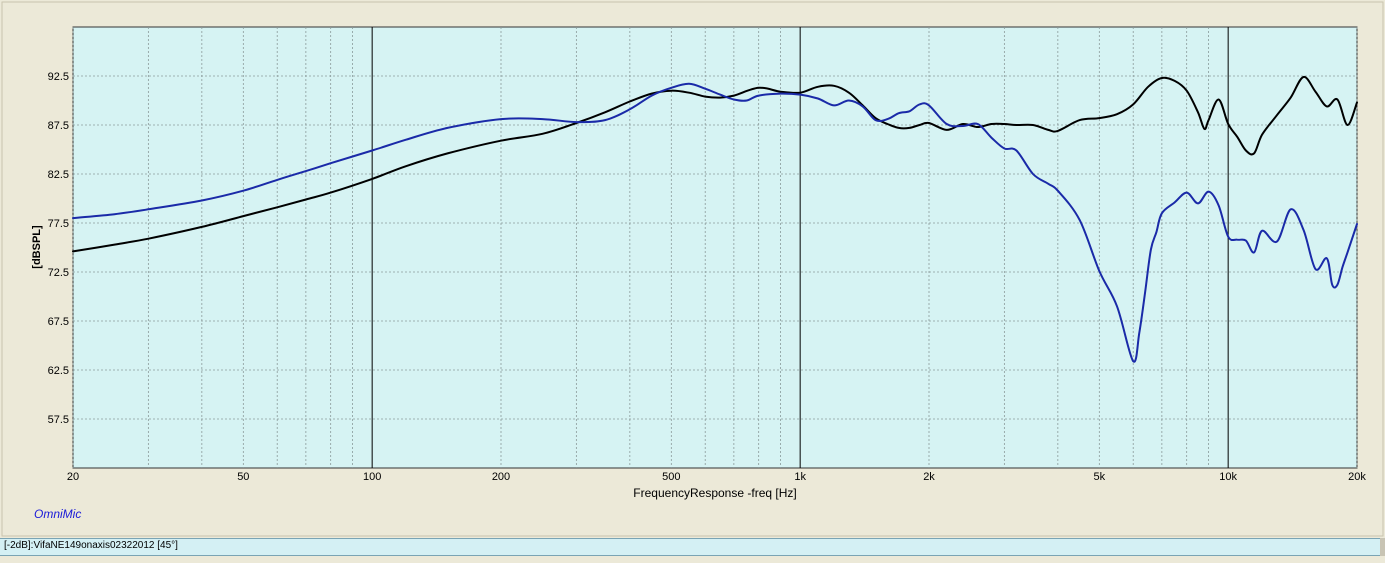 Image resolution: width=1385 pixels, height=563 pixels. Describe the element at coordinates (58, 224) in the screenshot. I see `y-tick-label: 77.5` at that location.